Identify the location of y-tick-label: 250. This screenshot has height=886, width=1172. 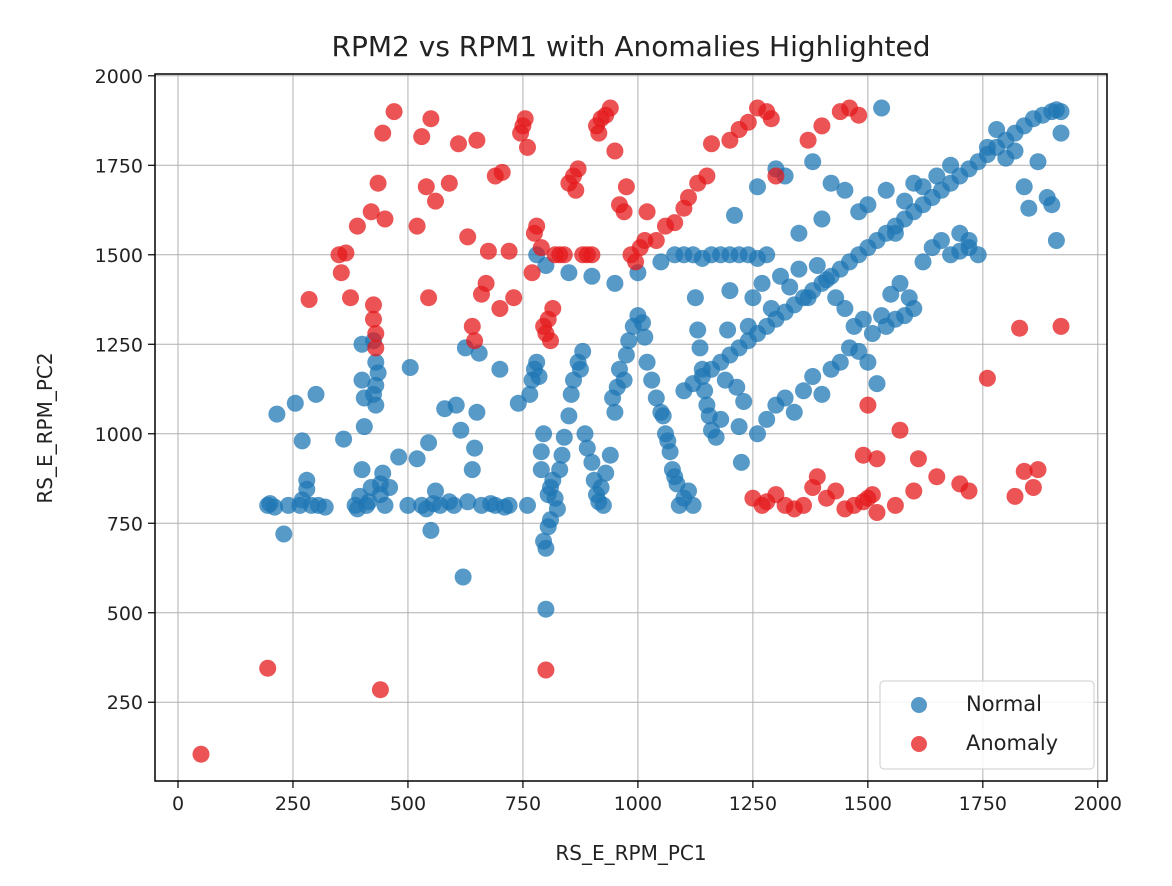
(125, 703).